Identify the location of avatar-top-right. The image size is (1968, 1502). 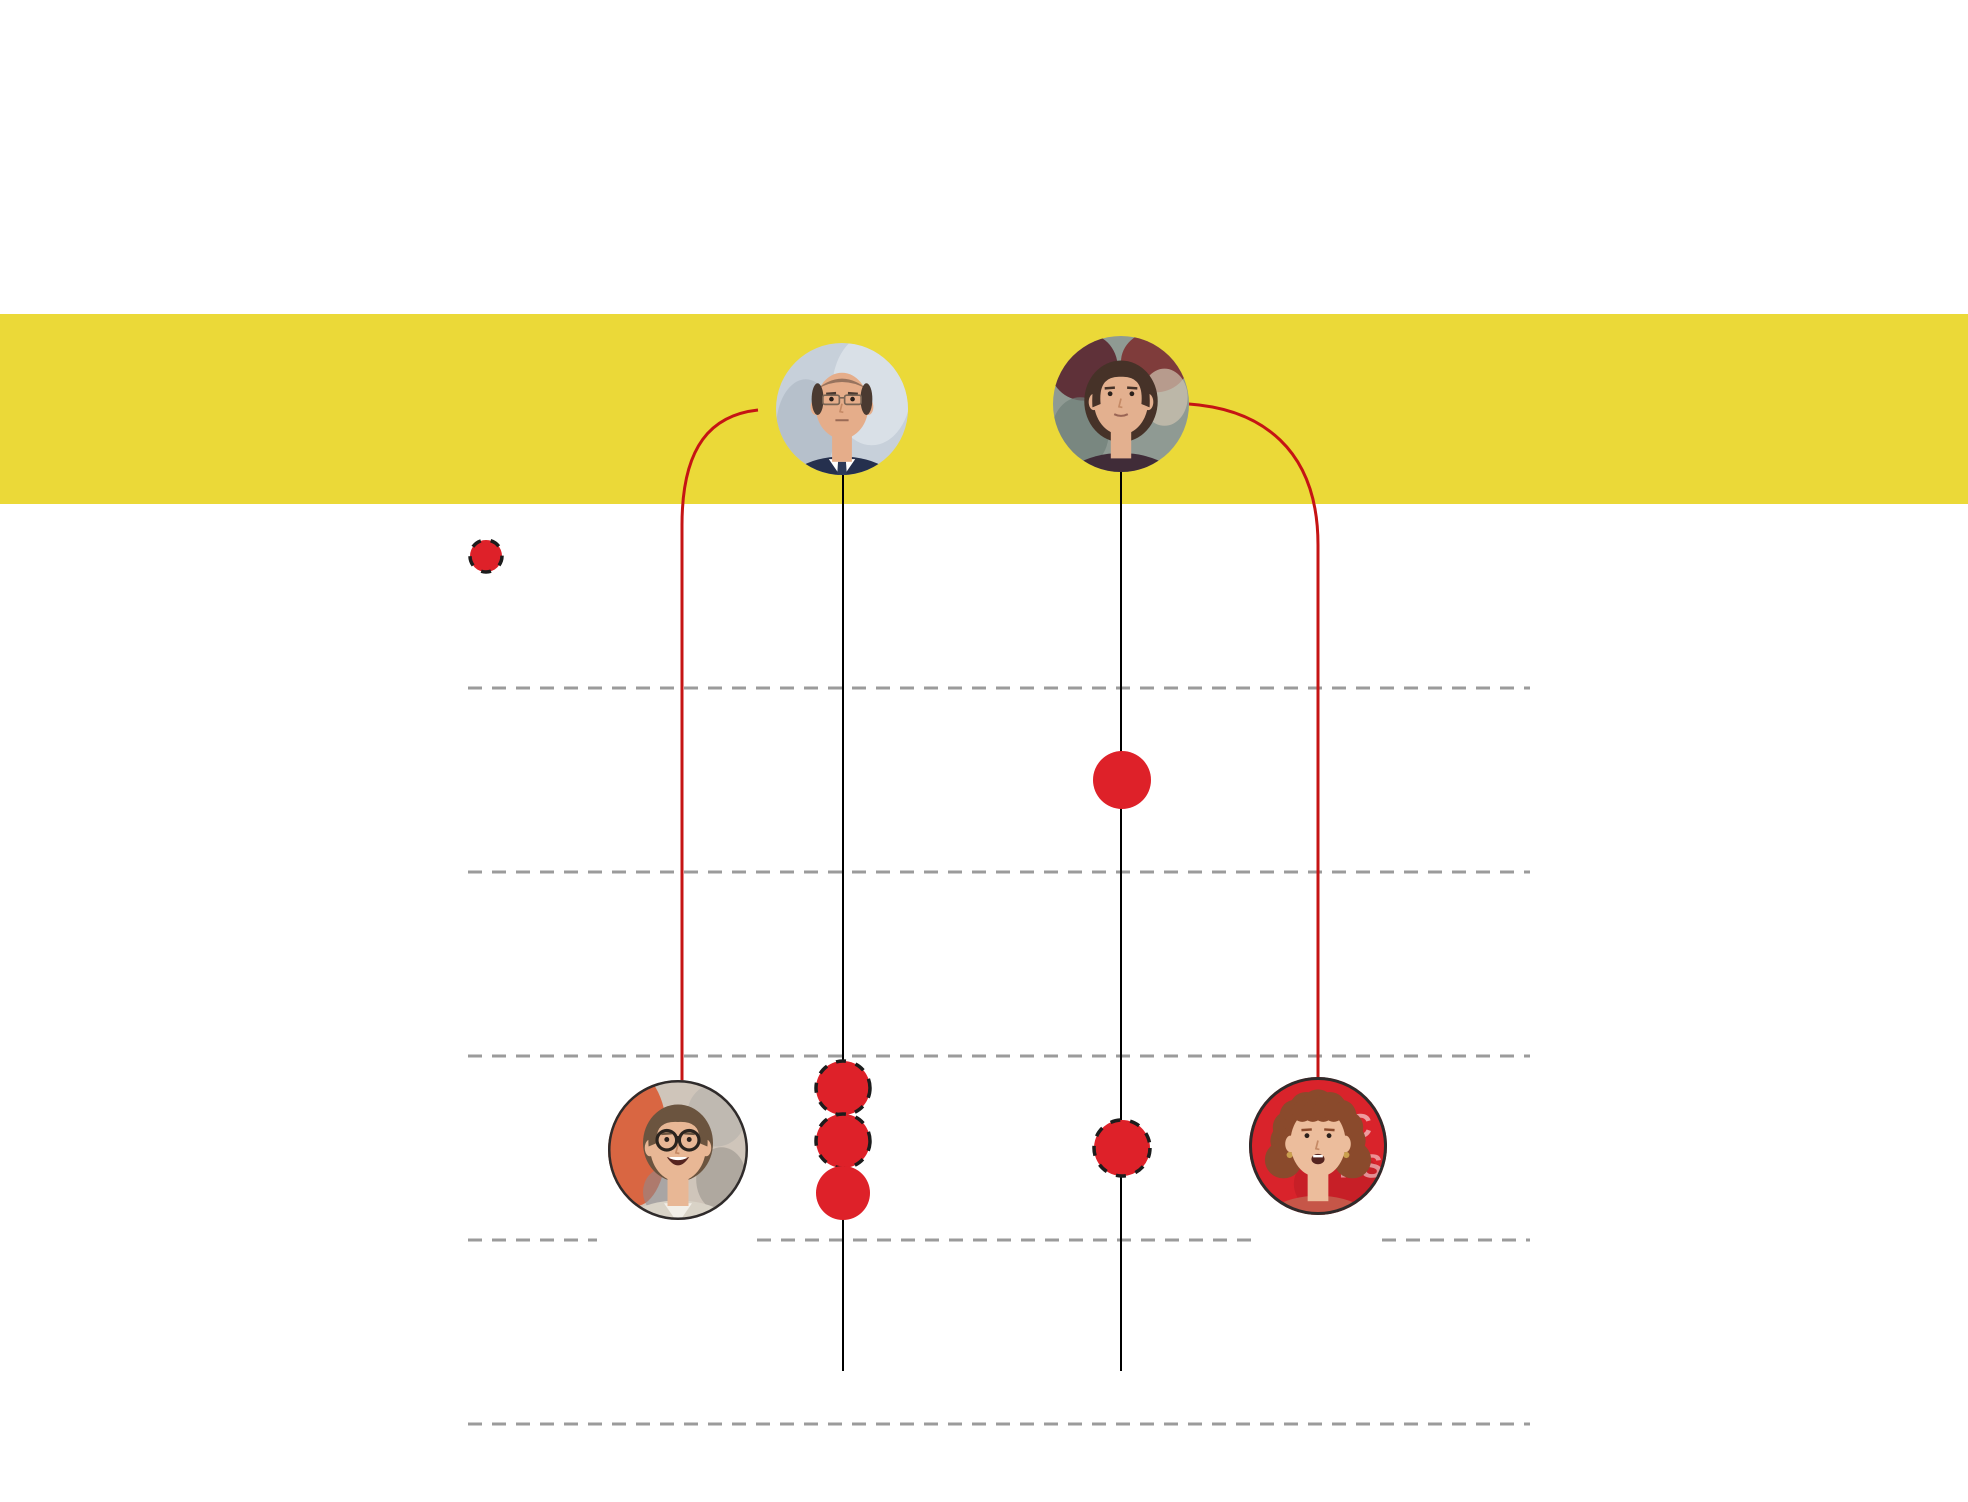
(1121, 404).